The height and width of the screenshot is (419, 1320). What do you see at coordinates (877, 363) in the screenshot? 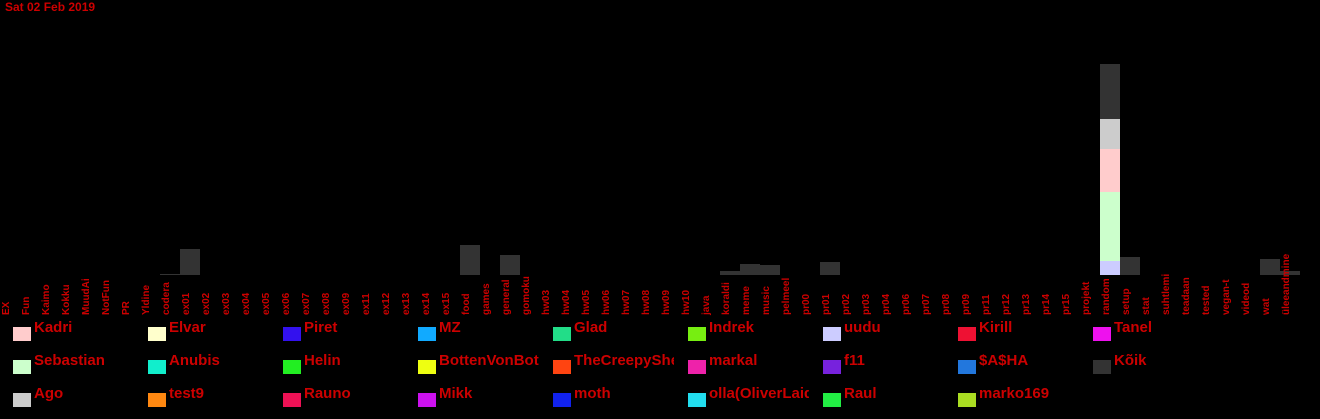
I see `legend-item: f11` at bounding box center [877, 363].